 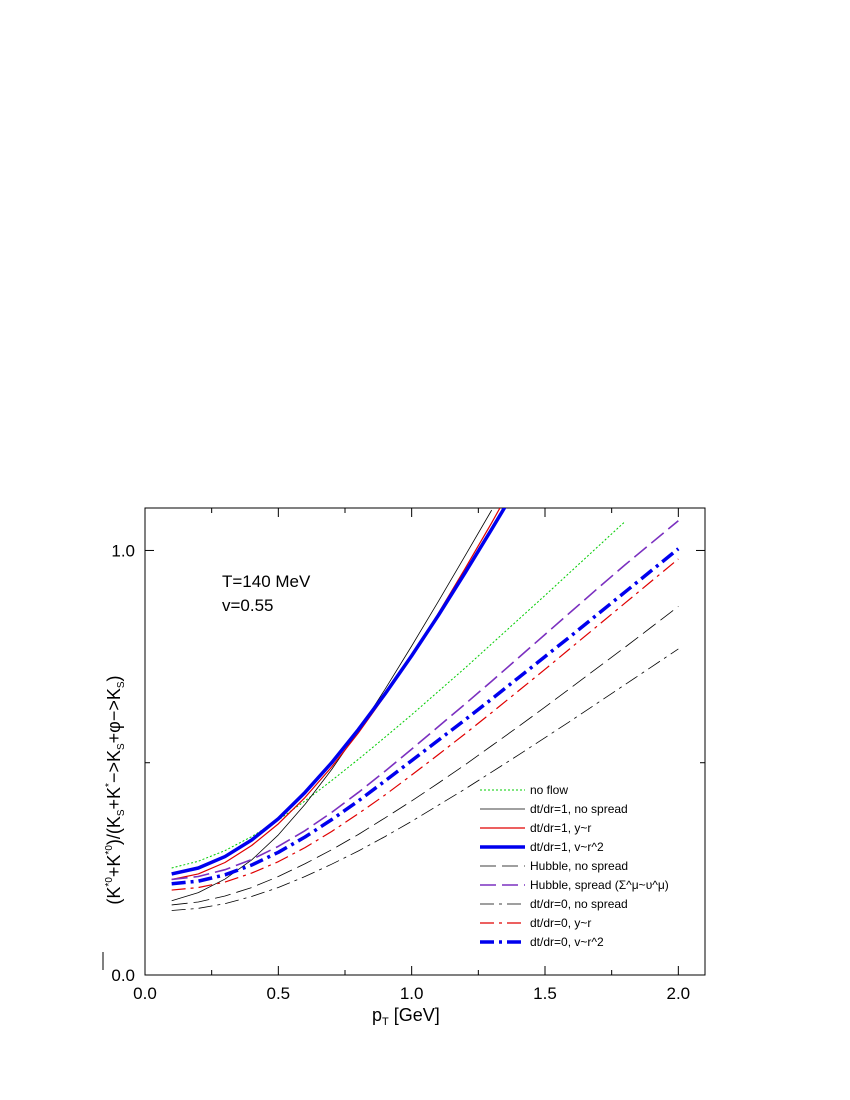 What do you see at coordinates (579, 809) in the screenshot?
I see `legend-label-1: dt/dr=1, no spread` at bounding box center [579, 809].